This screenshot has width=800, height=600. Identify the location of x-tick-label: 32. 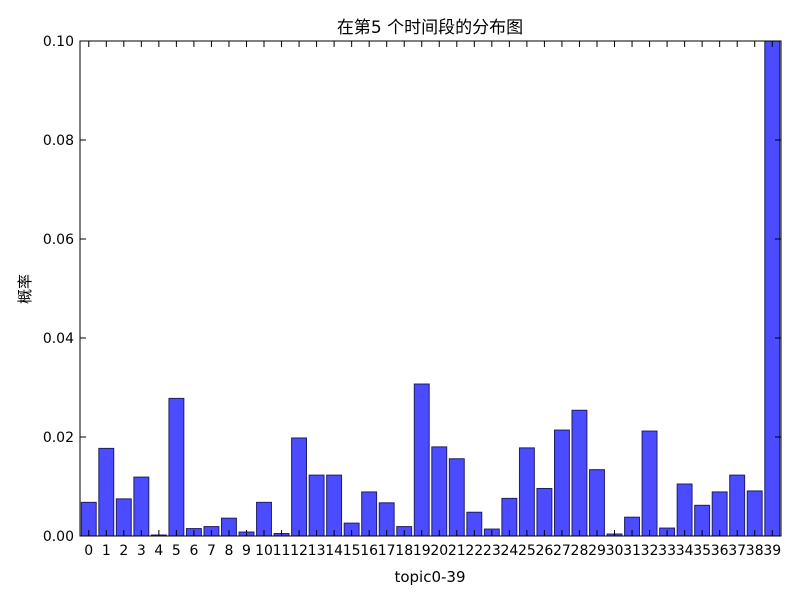
(650, 551).